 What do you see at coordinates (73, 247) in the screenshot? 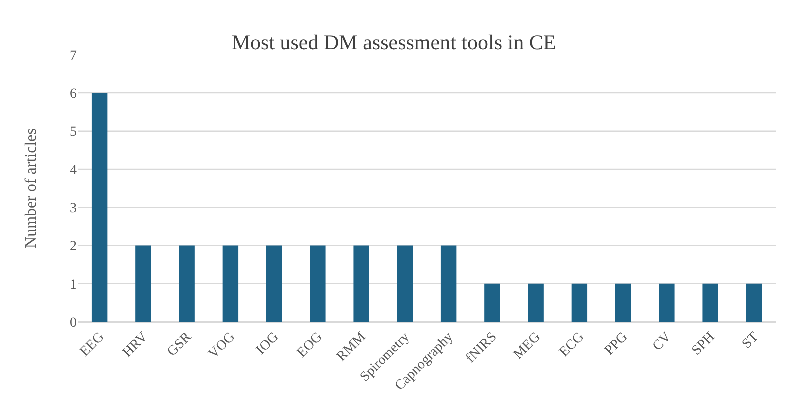
I see `y-tick-label: 2` at bounding box center [73, 247].